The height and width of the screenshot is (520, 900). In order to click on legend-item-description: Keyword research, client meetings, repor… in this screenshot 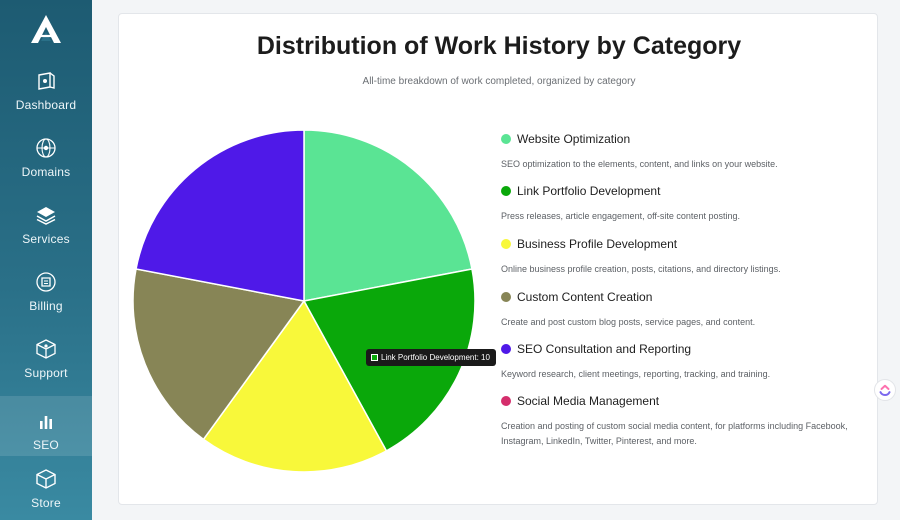, I will do `click(636, 374)`.